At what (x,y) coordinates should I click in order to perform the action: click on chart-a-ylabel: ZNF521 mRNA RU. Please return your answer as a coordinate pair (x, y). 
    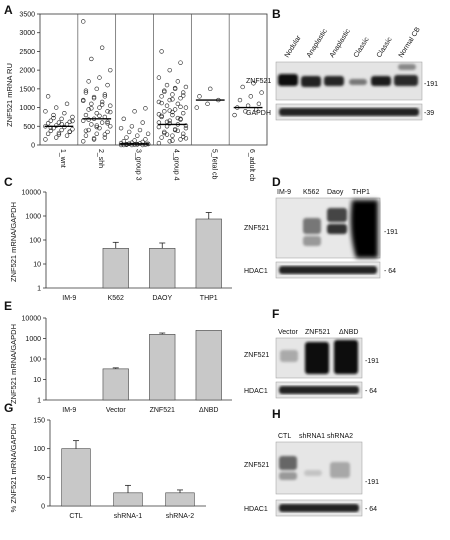
    Looking at the image, I should click on (9, 95).